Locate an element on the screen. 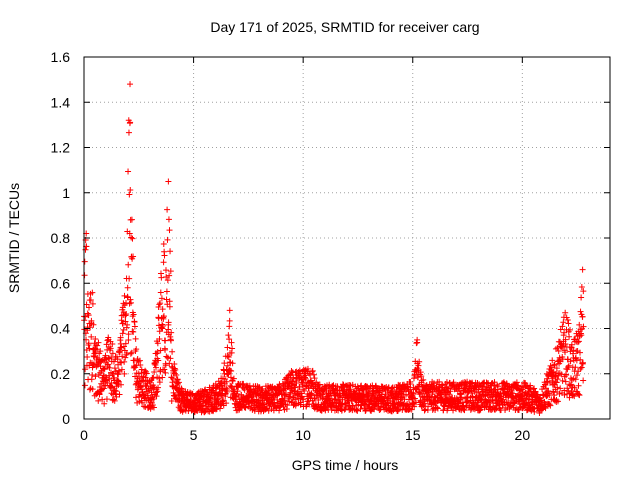 This screenshot has width=640, height=480. y-tick-label: 1.2 is located at coordinates (61, 148).